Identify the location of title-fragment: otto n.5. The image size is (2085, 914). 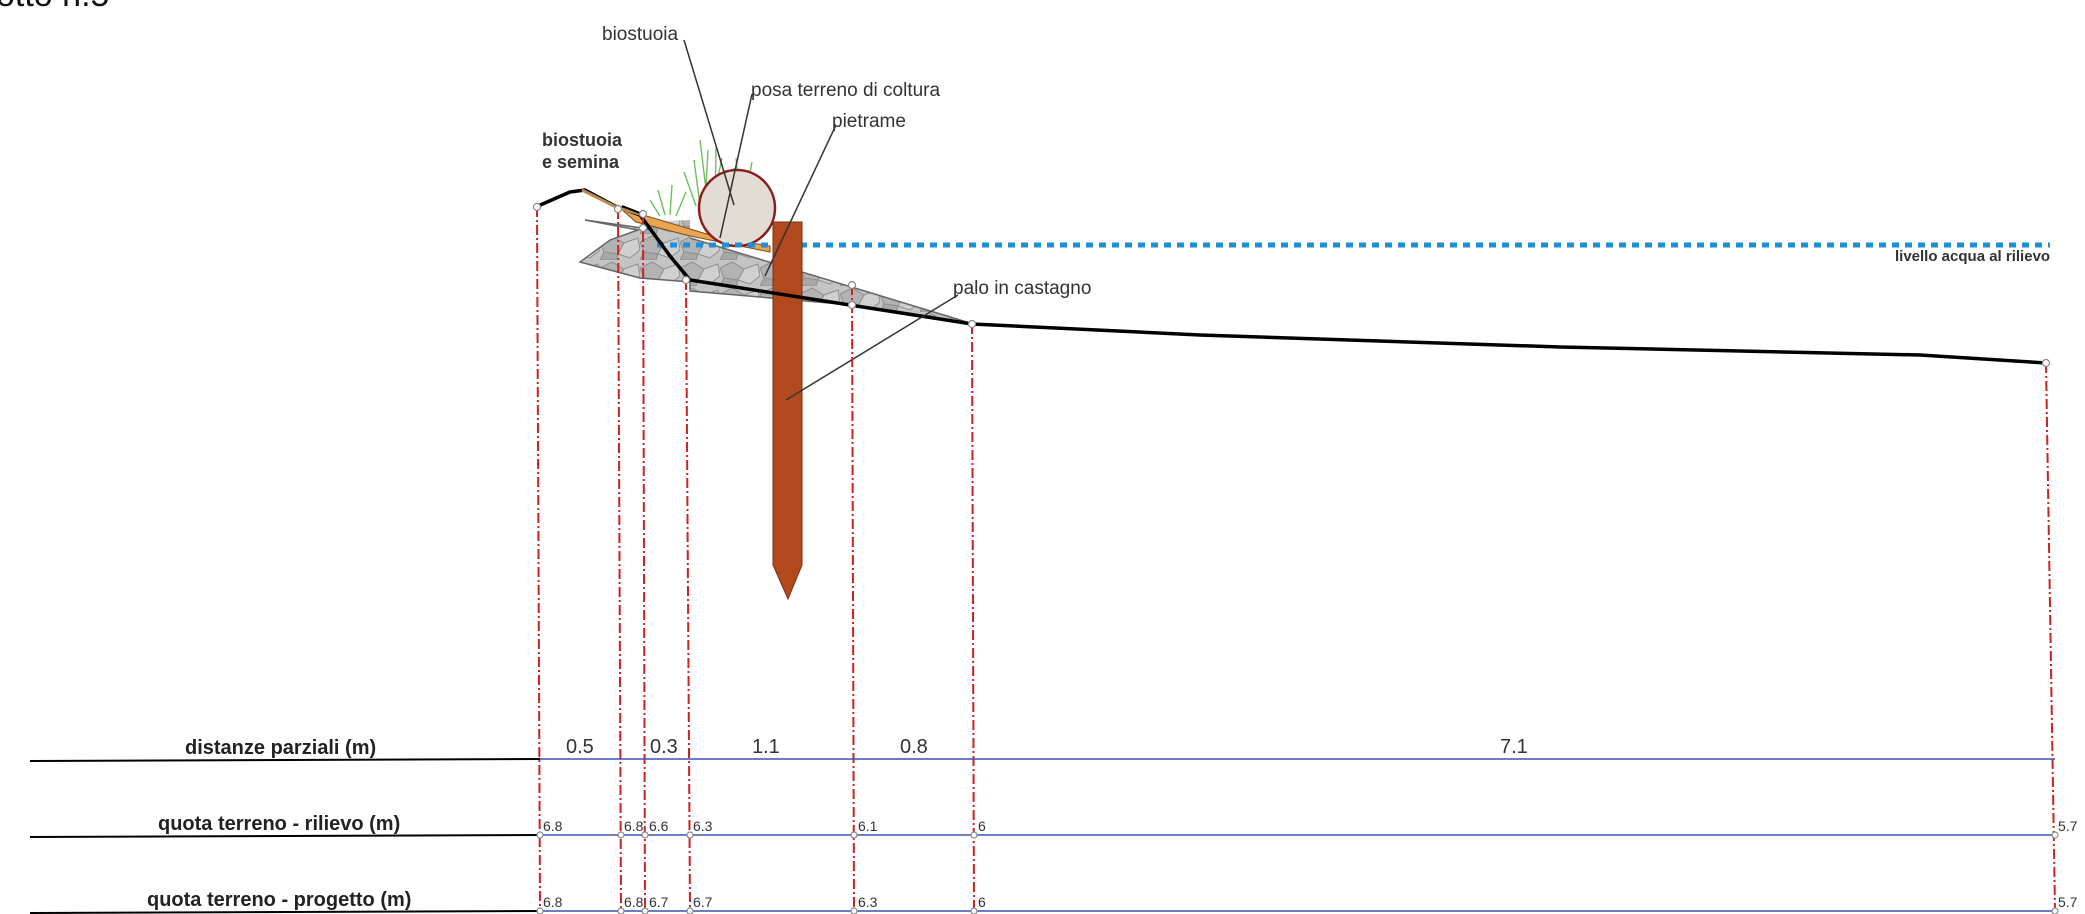
(54, 7).